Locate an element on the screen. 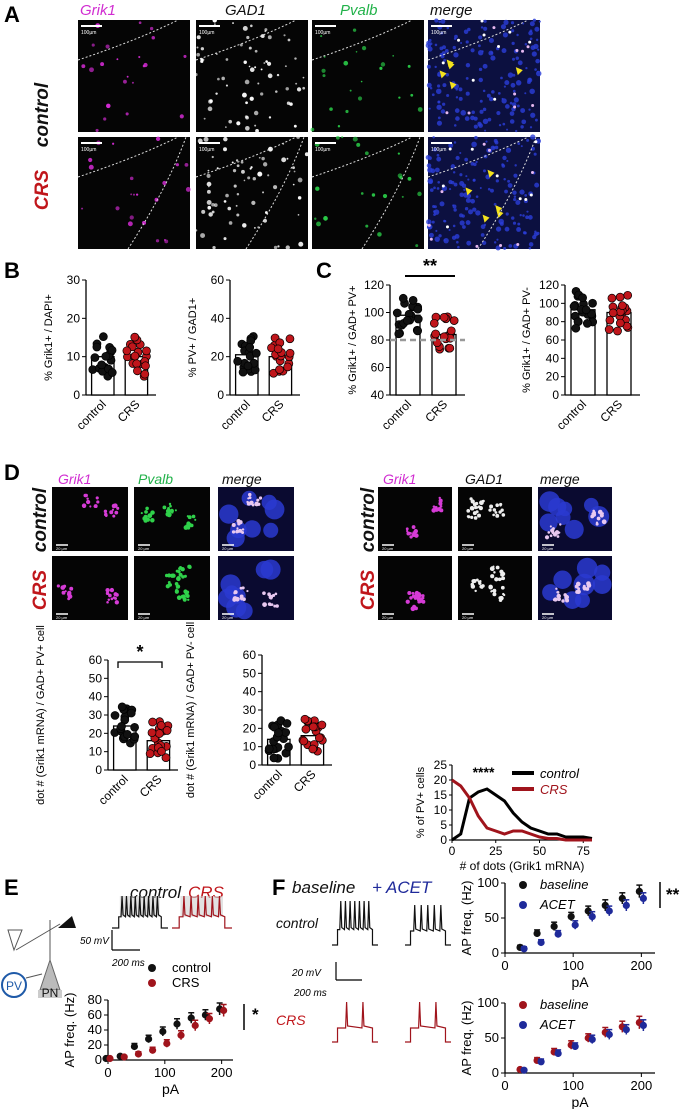 This screenshot has height=1109, width=685. data-point-baseline is located at coordinates (588, 911).